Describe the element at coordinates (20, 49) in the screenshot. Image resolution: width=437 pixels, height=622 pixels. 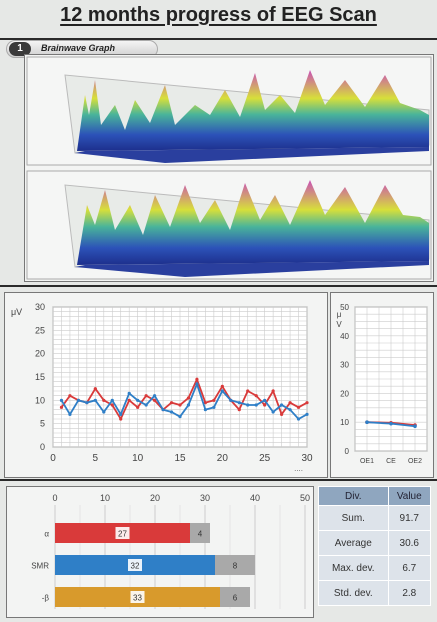
I see `section-number: 1` at that location.